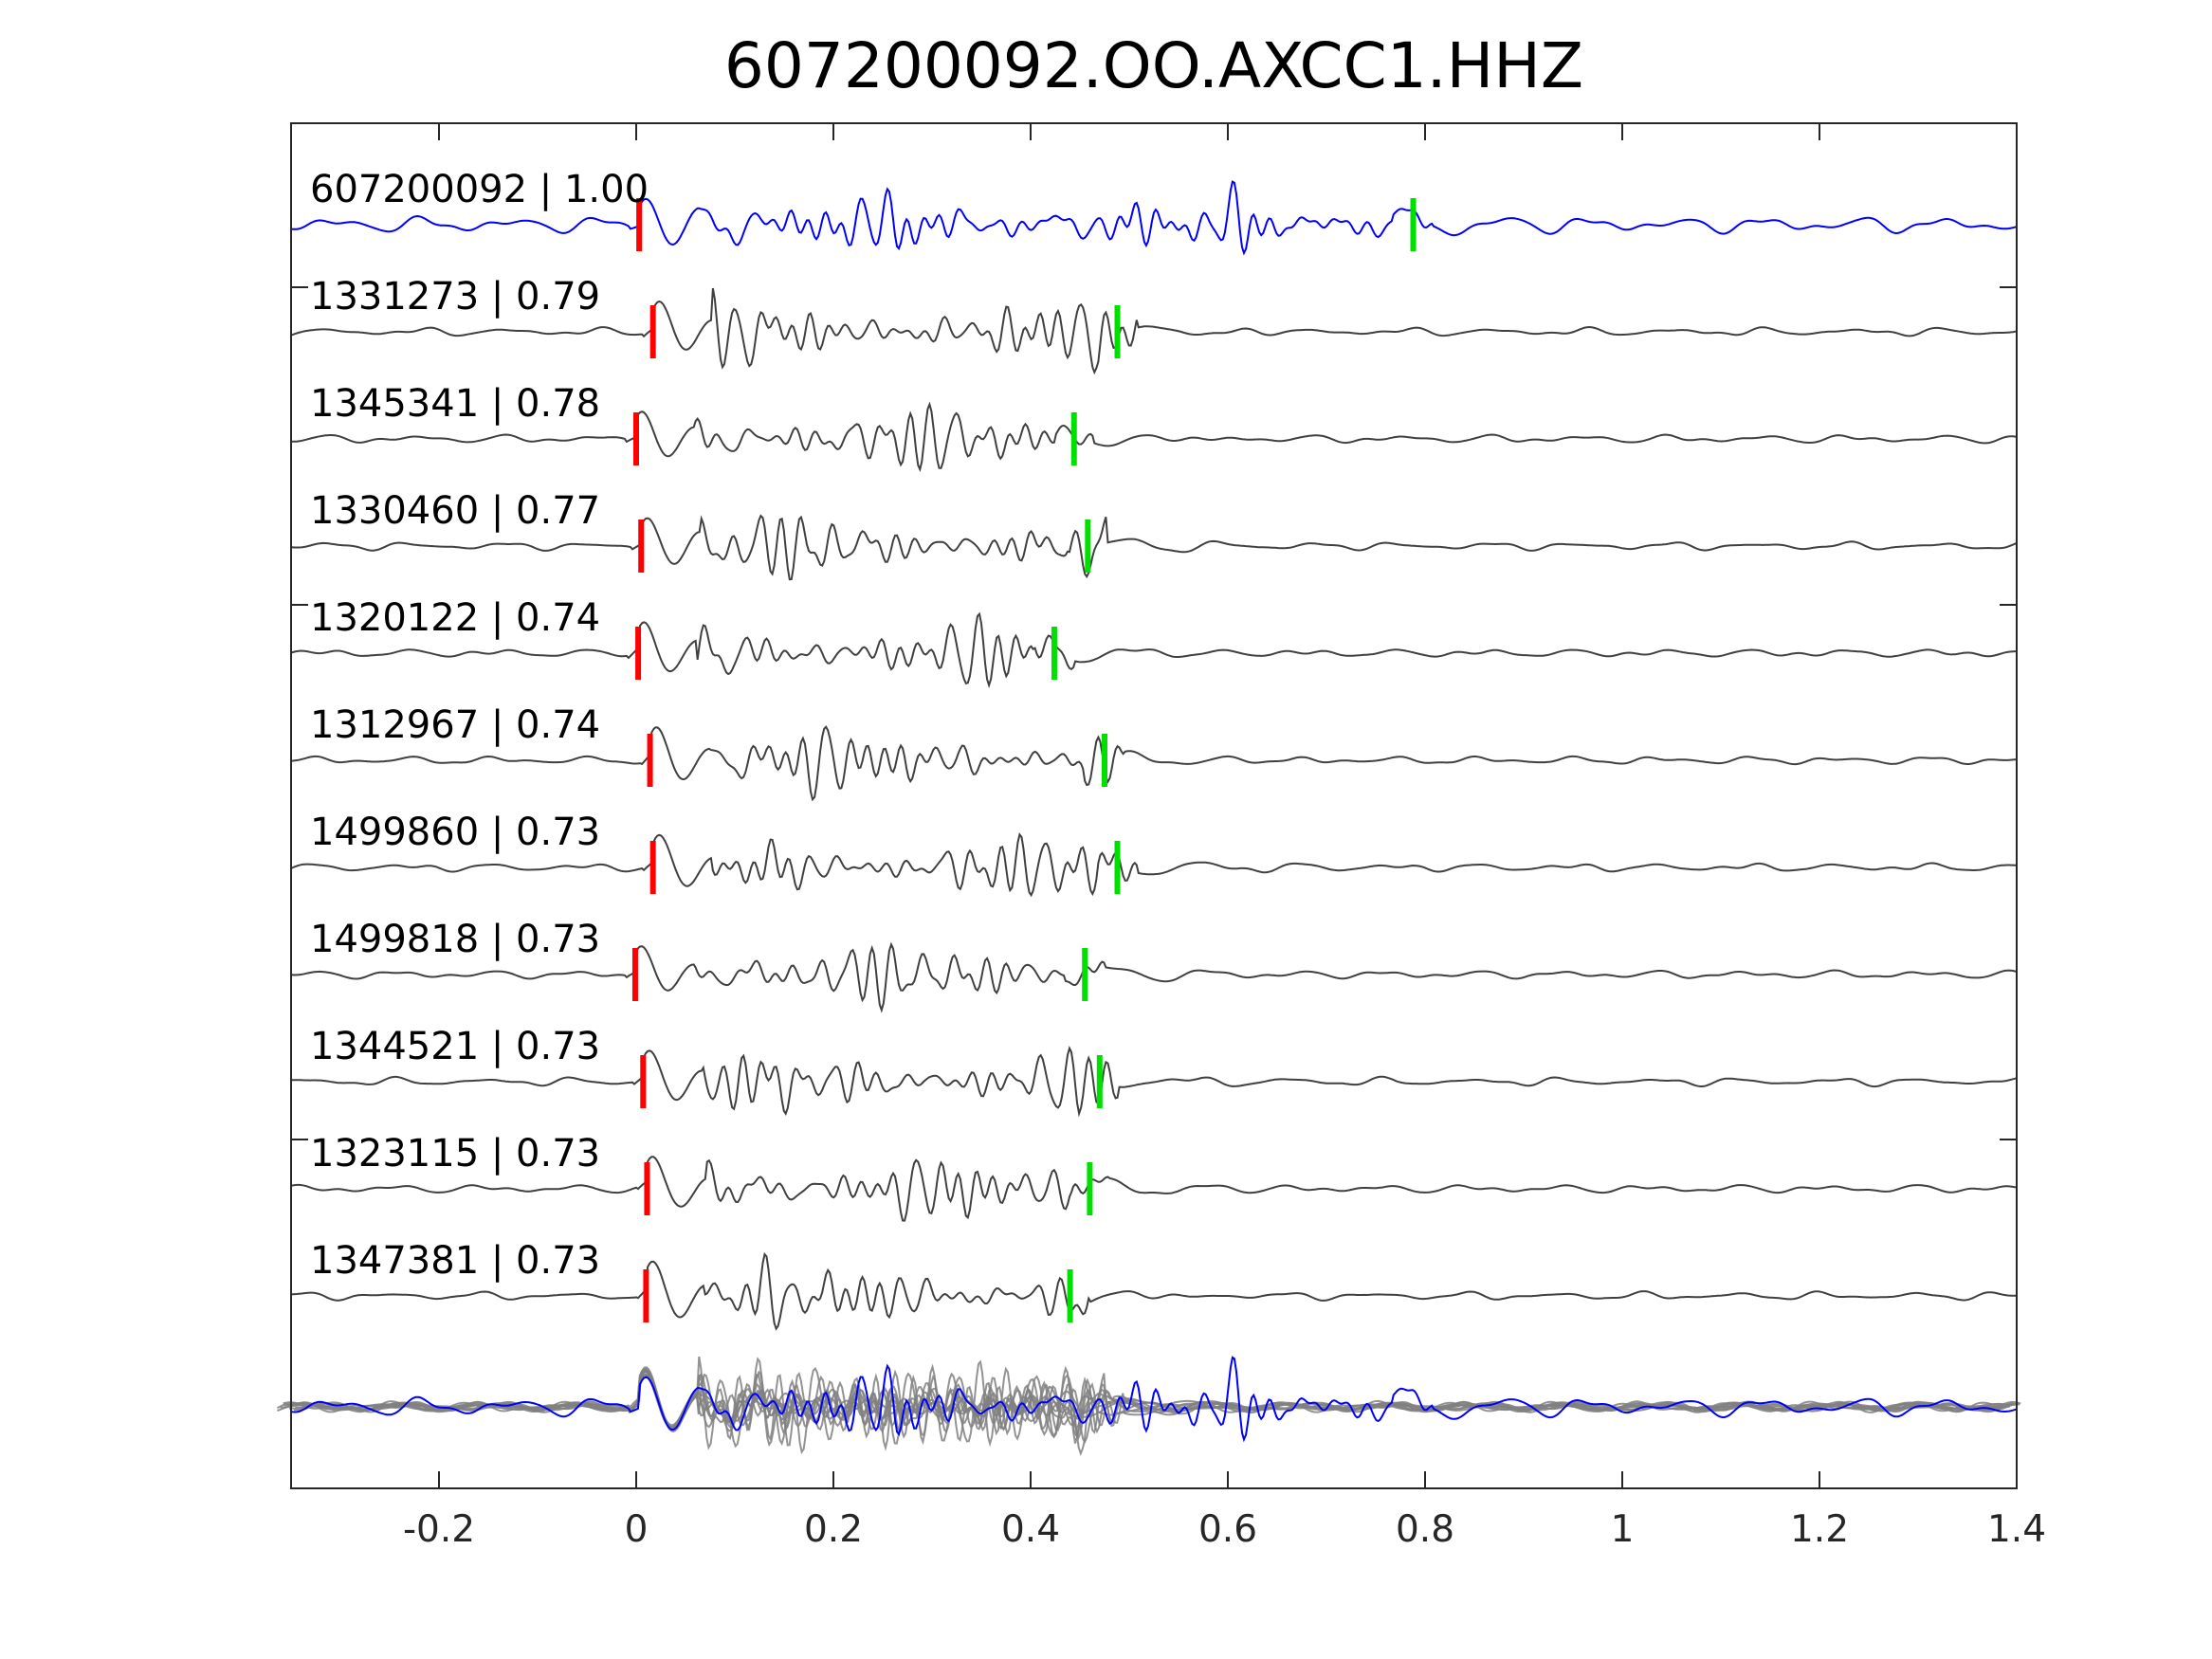  What do you see at coordinates (479, 189) in the screenshot?
I see `trace-label-607200092: 607200092 | 1.00` at bounding box center [479, 189].